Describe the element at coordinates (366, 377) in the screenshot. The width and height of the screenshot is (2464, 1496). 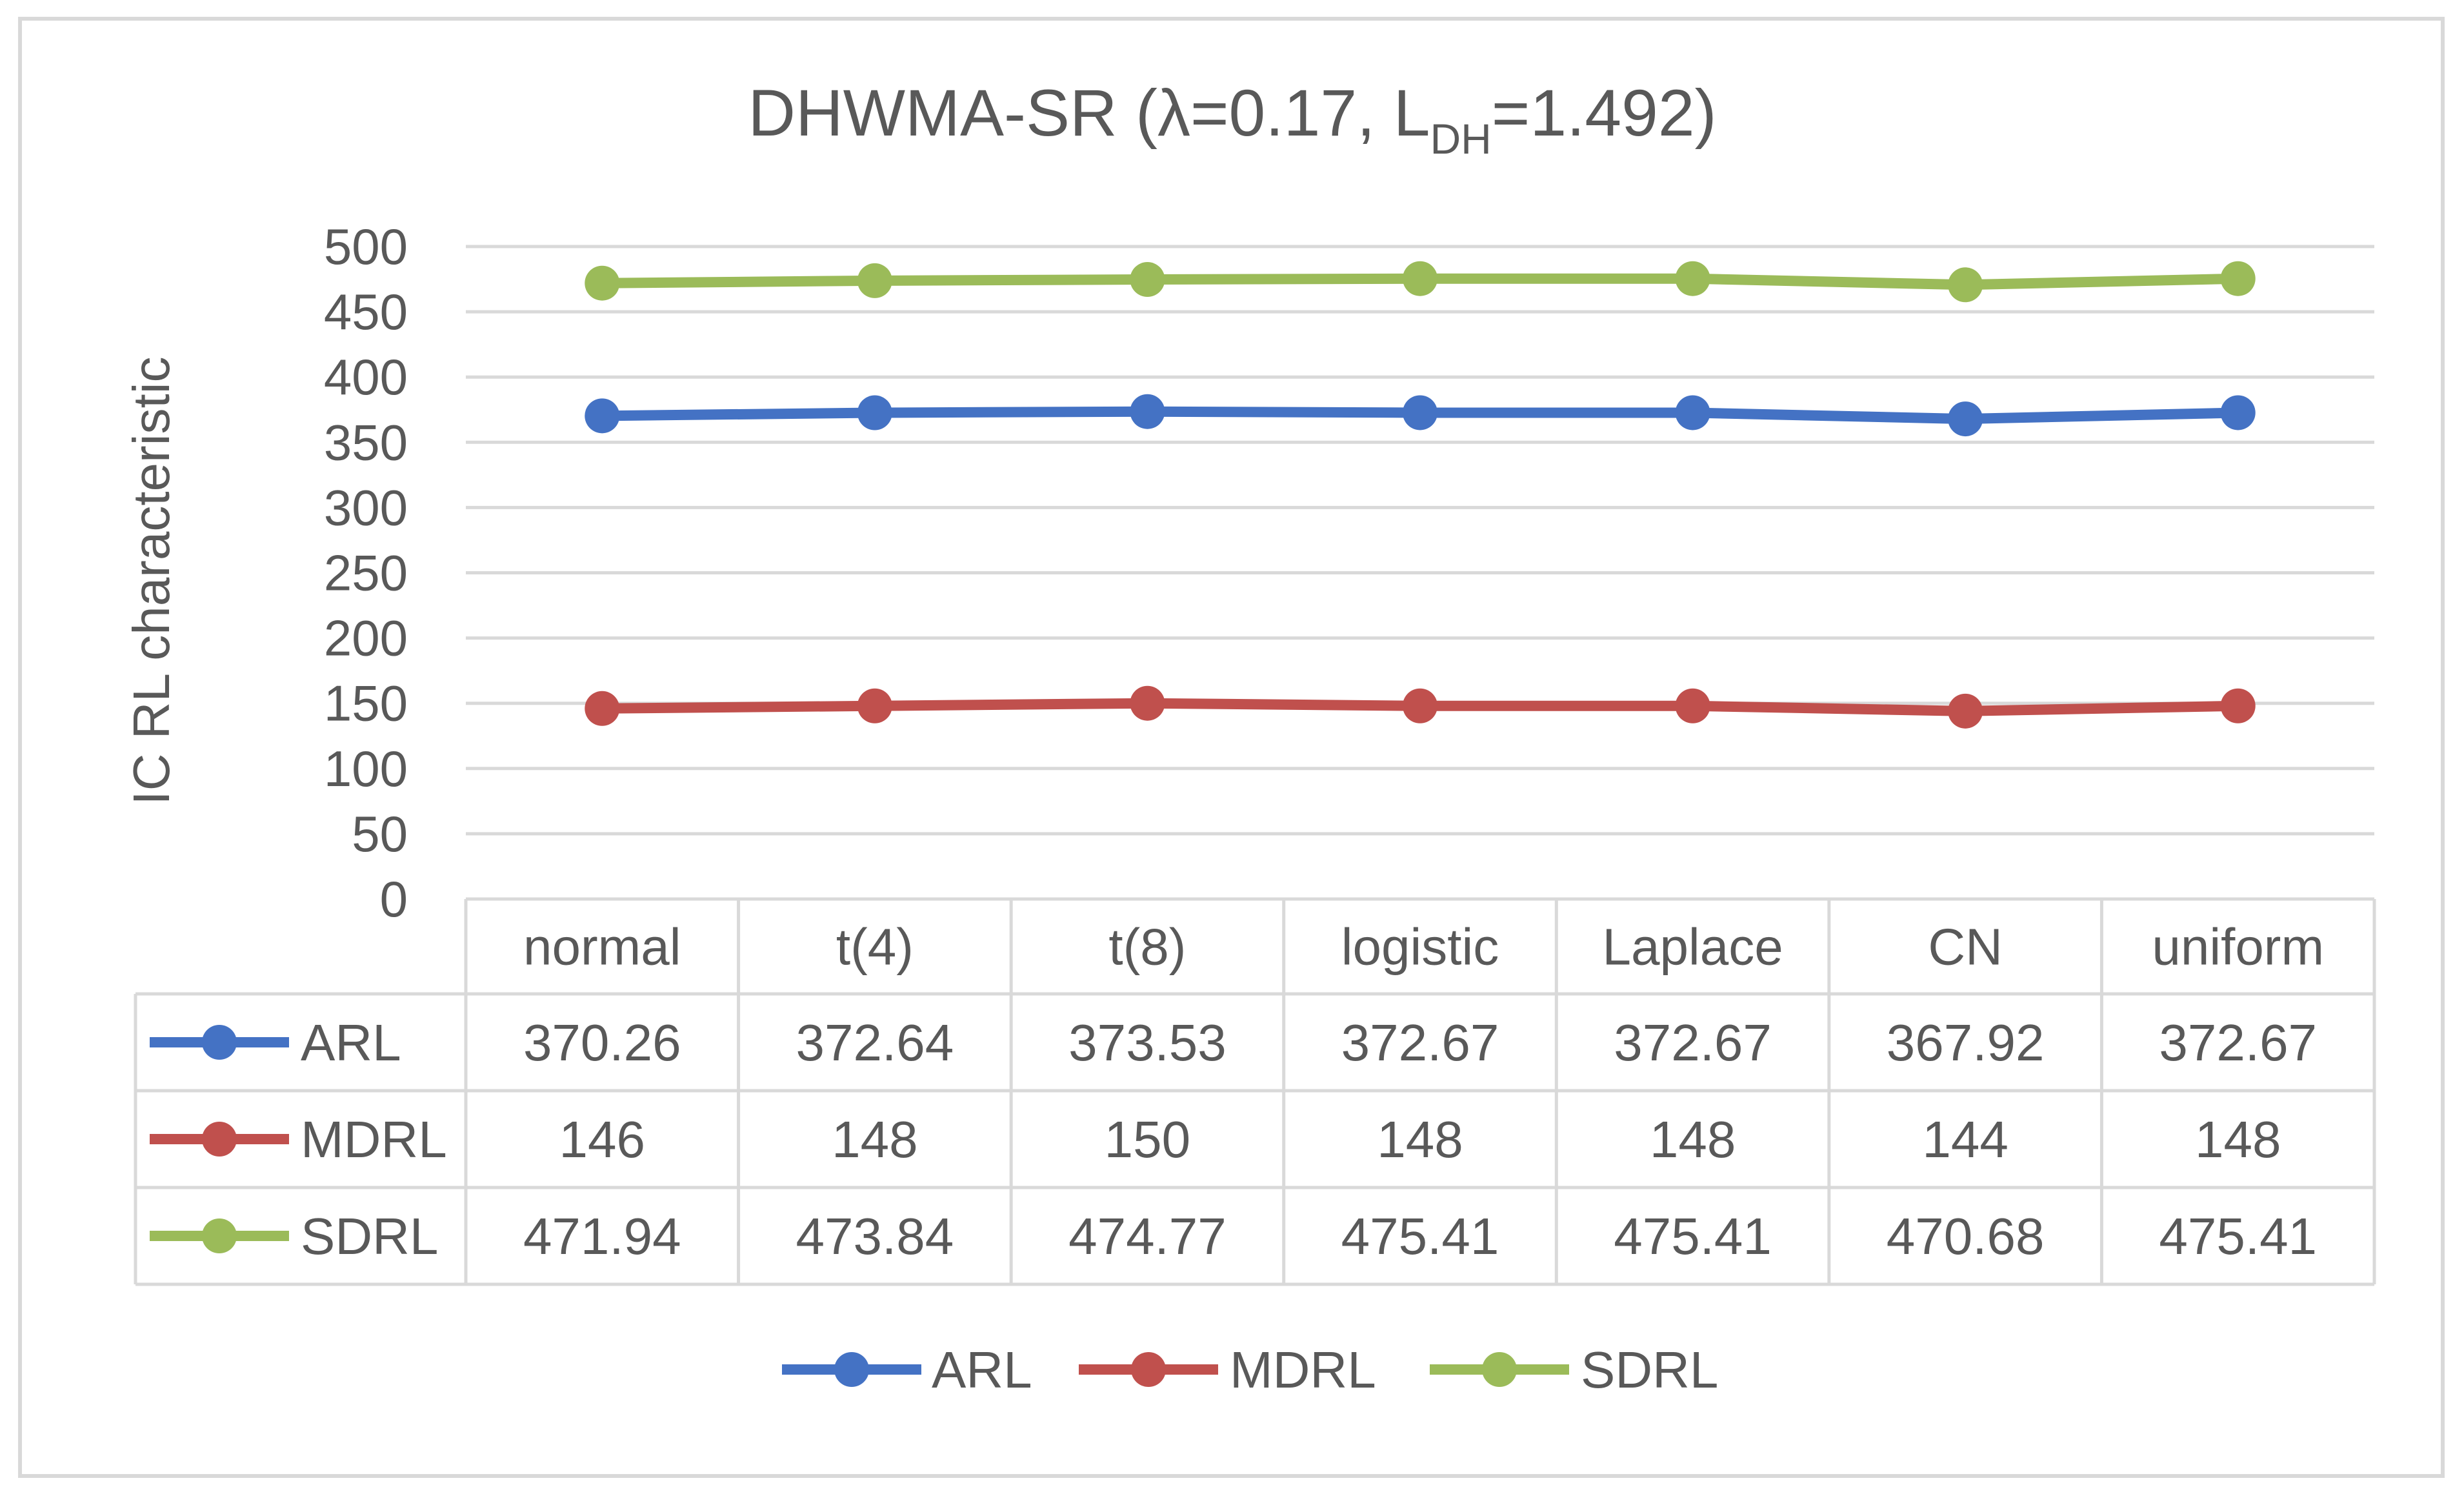
I see `y-tick-label: 400` at that location.